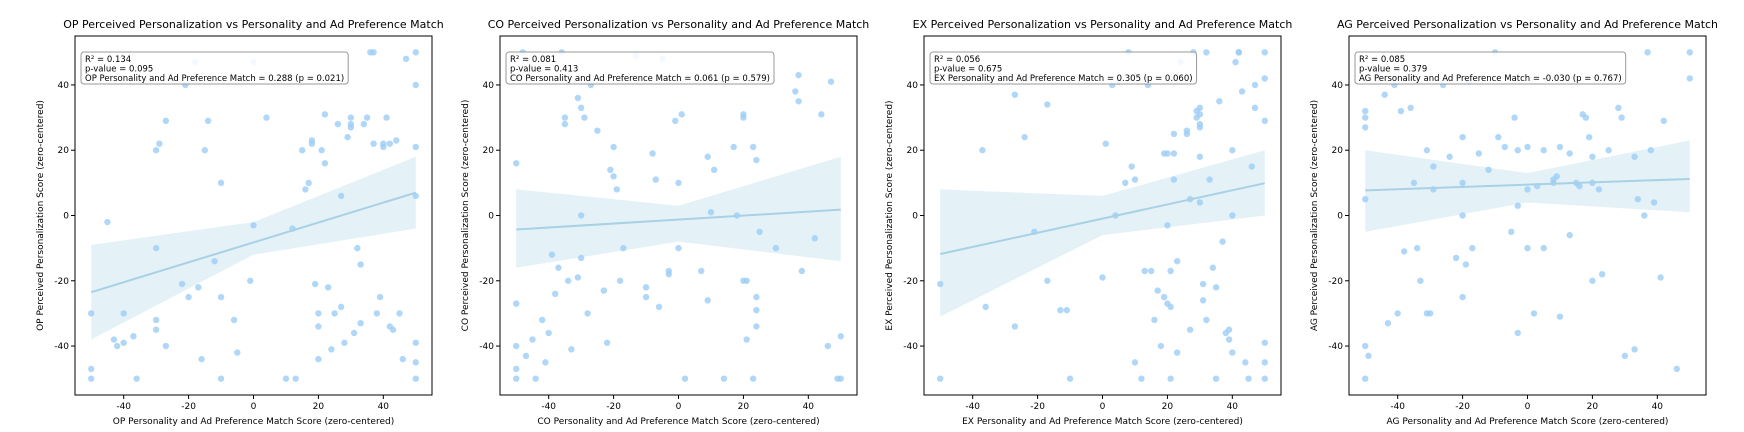 Image resolution: width=1744 pixels, height=432 pixels. I want to click on stats-line: p-value = 0.379, so click(1393, 70).